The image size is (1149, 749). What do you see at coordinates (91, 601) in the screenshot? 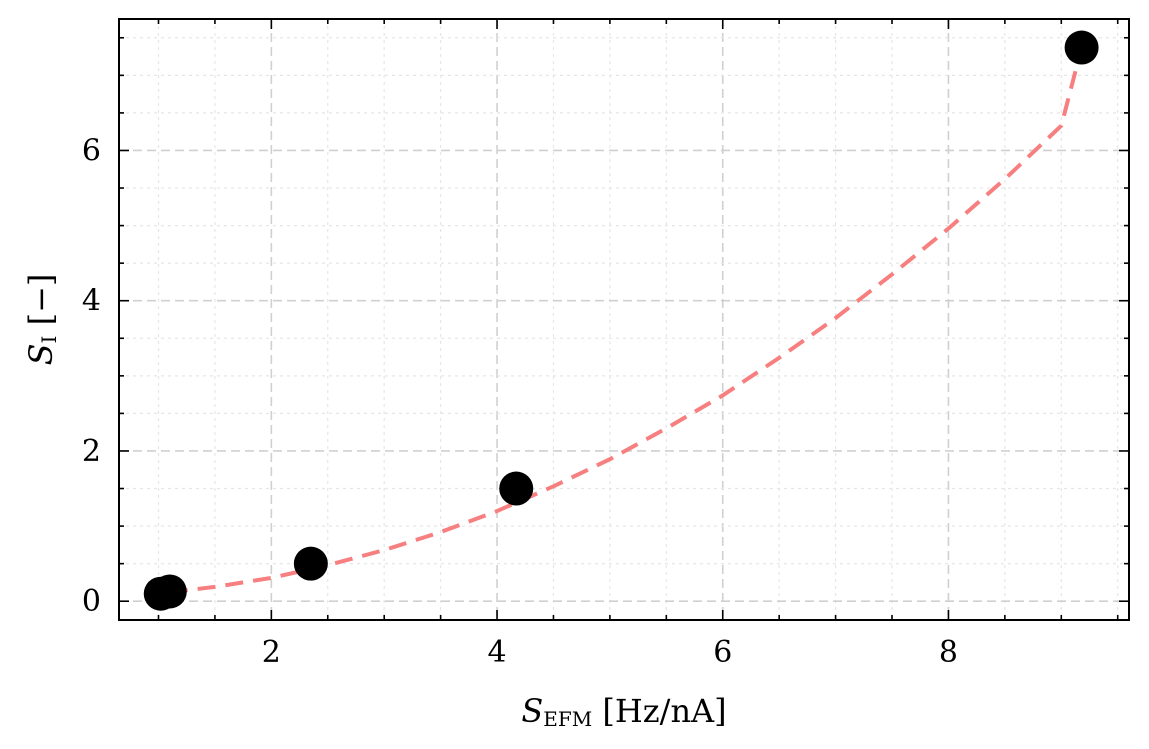
I see `y-tick-label: 0` at bounding box center [91, 601].